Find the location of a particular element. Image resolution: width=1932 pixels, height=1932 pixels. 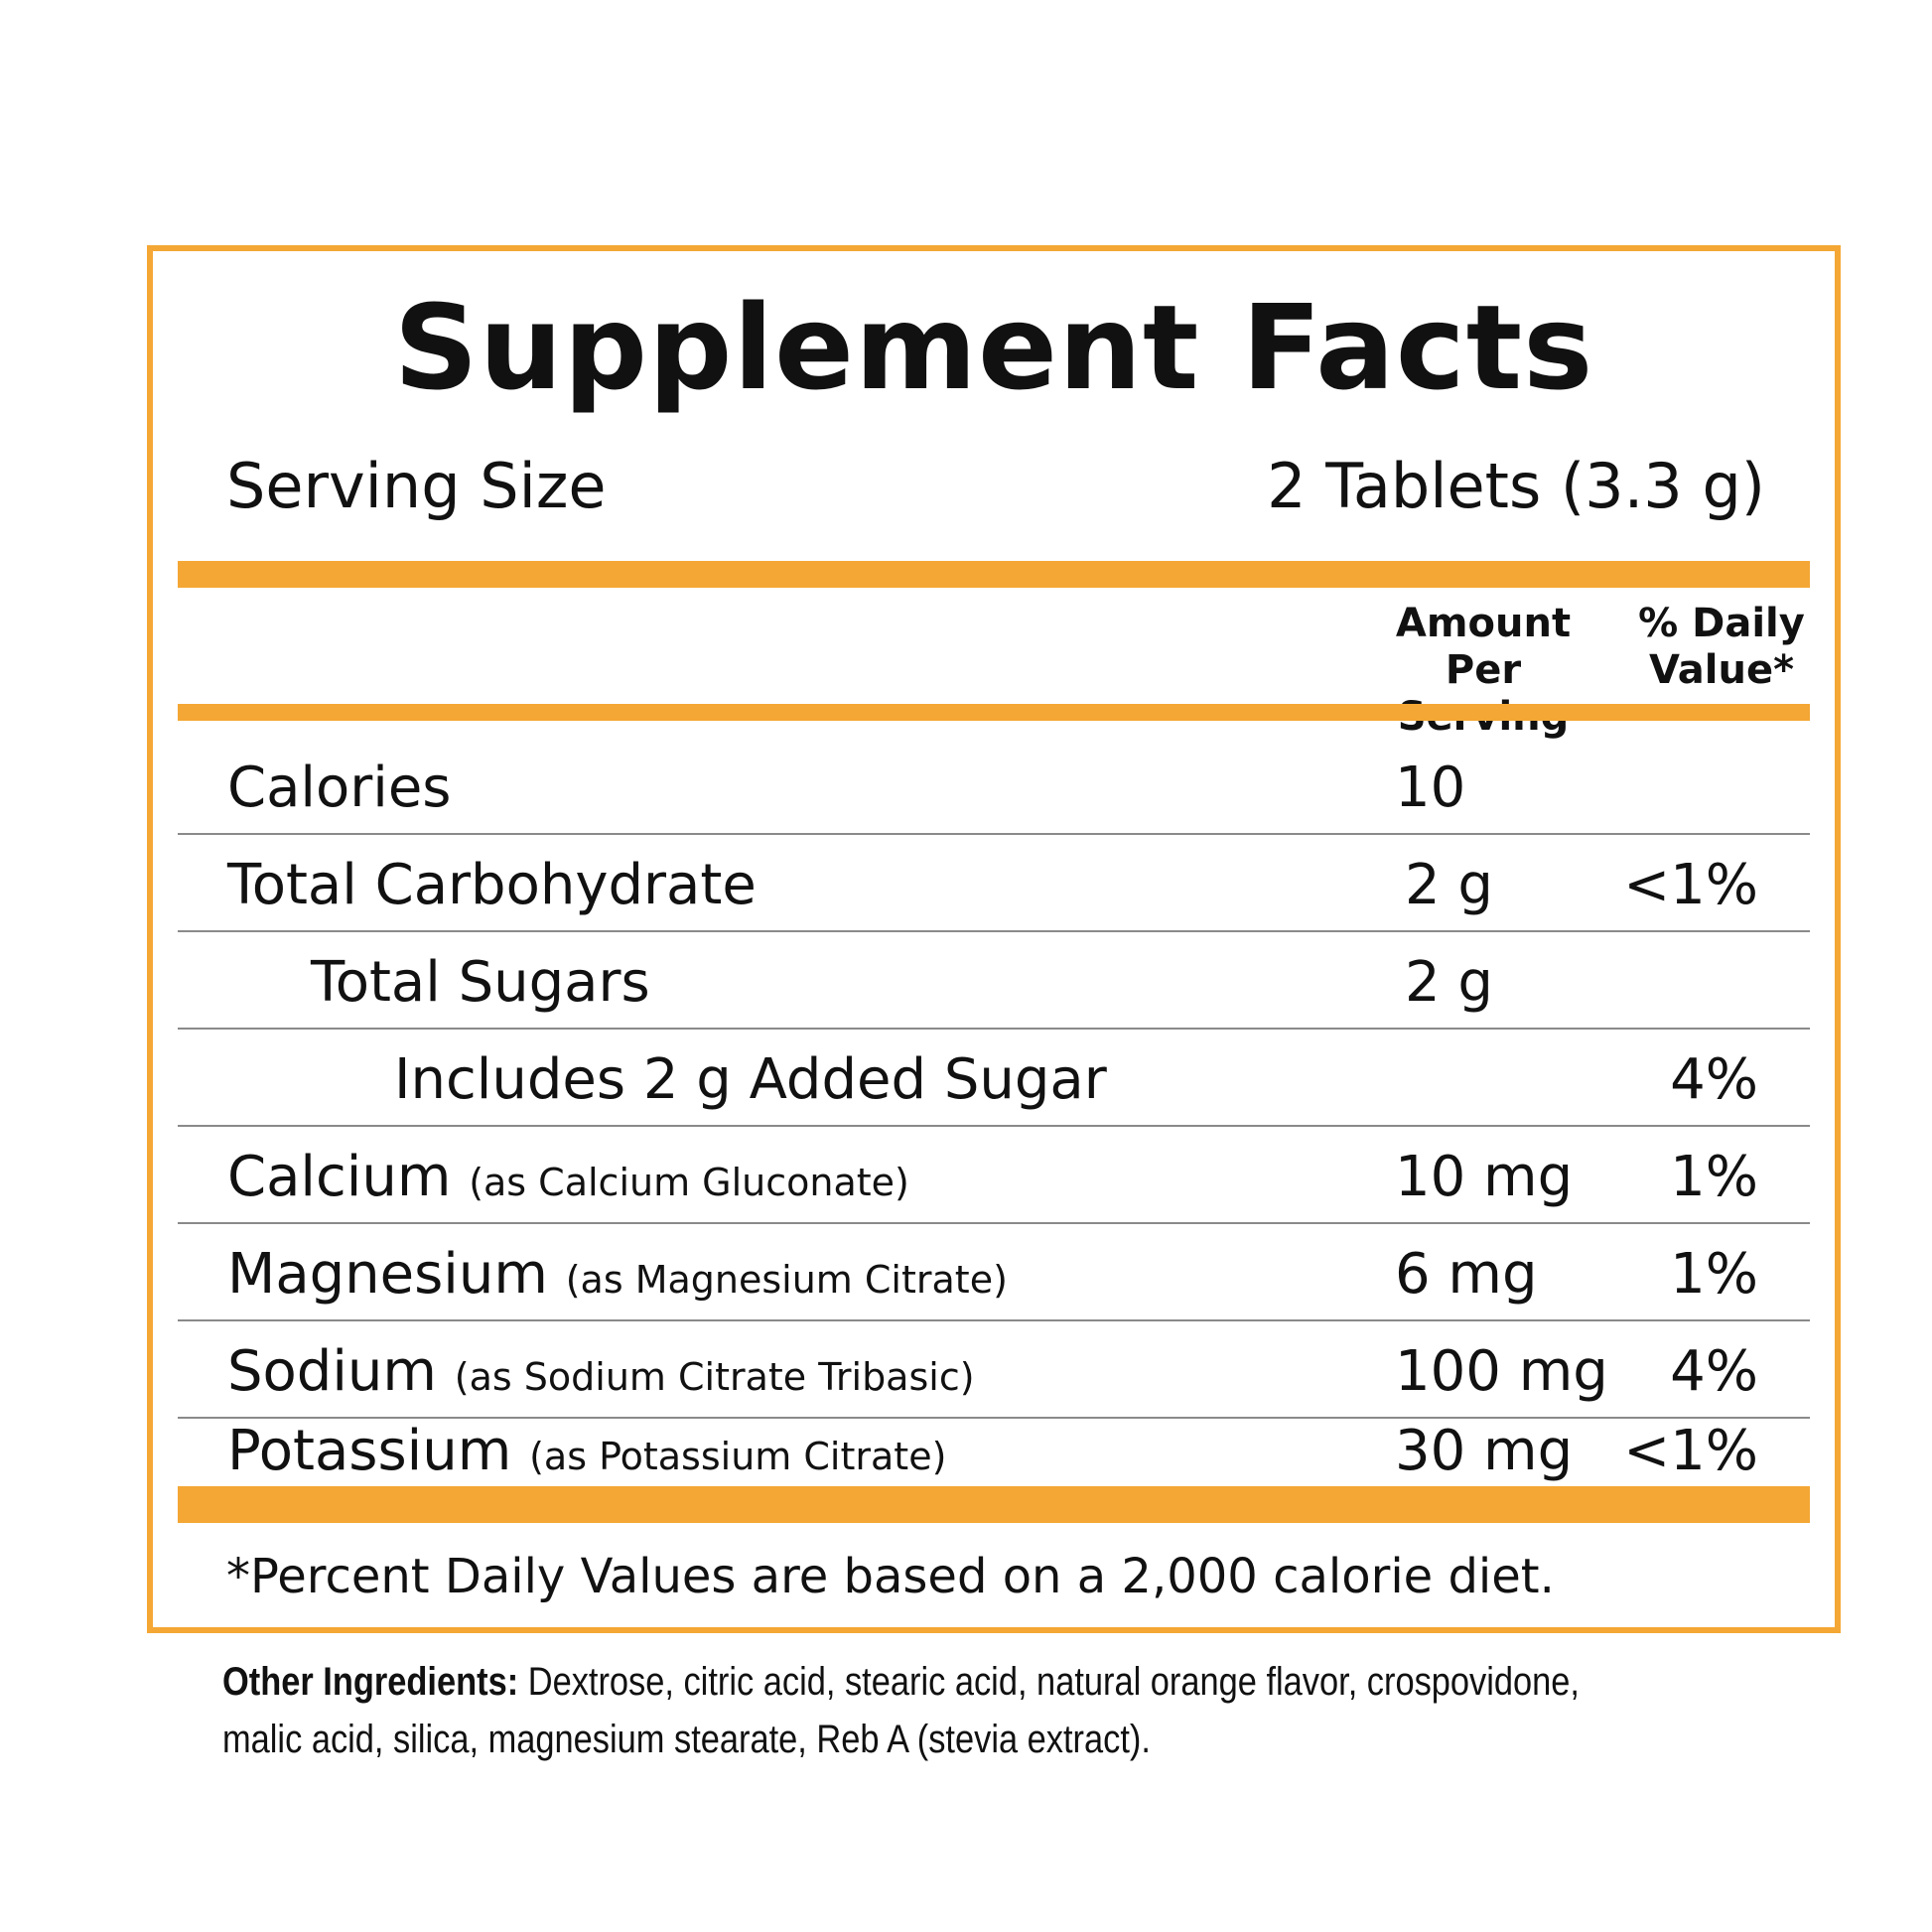

nutrient-name: Sodium (as Sodium Citrate Tribasic) is located at coordinates (601, 1374).